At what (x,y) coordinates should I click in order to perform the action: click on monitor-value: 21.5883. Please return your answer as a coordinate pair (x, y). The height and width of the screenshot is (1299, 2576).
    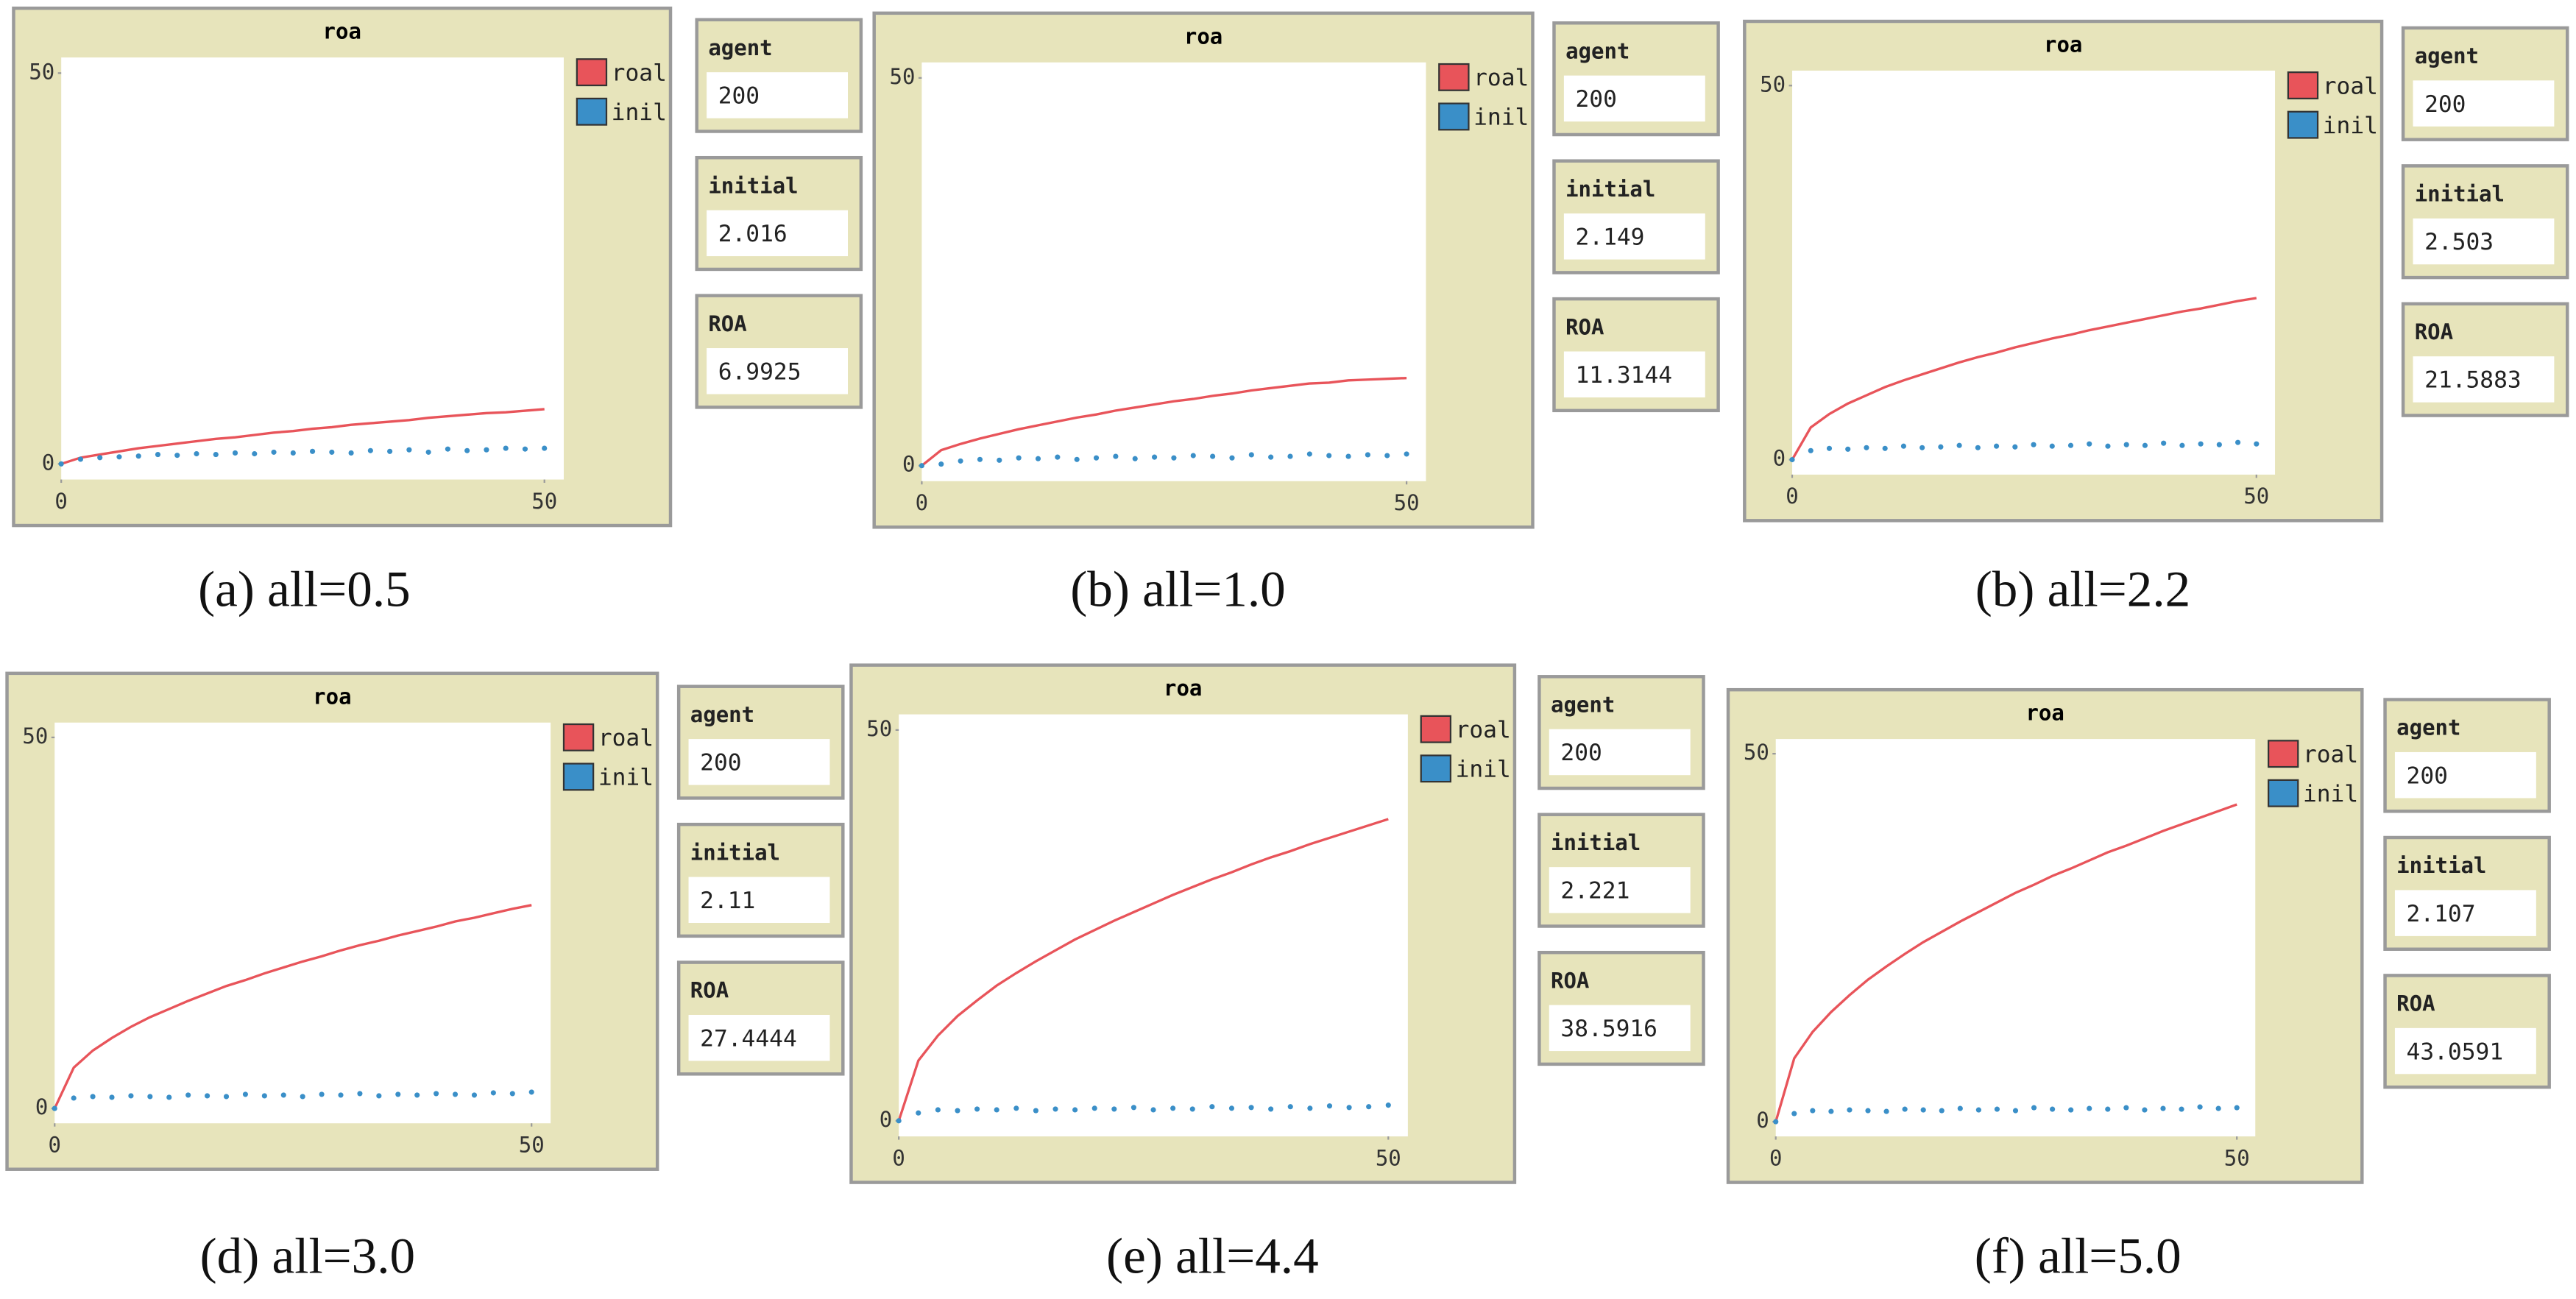
    Looking at the image, I should click on (2473, 380).